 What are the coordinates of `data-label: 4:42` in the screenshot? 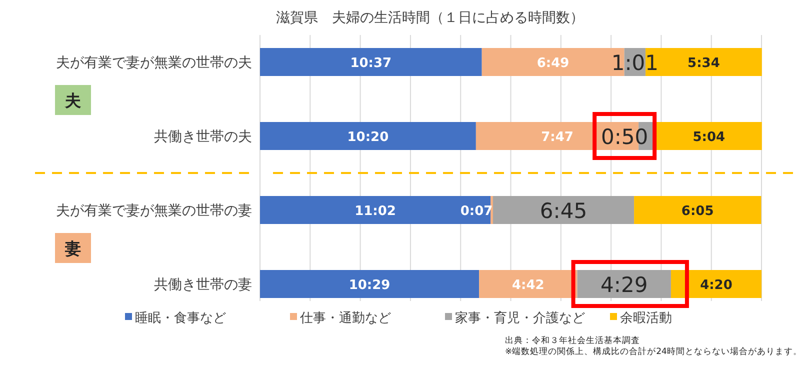 It's located at (528, 285).